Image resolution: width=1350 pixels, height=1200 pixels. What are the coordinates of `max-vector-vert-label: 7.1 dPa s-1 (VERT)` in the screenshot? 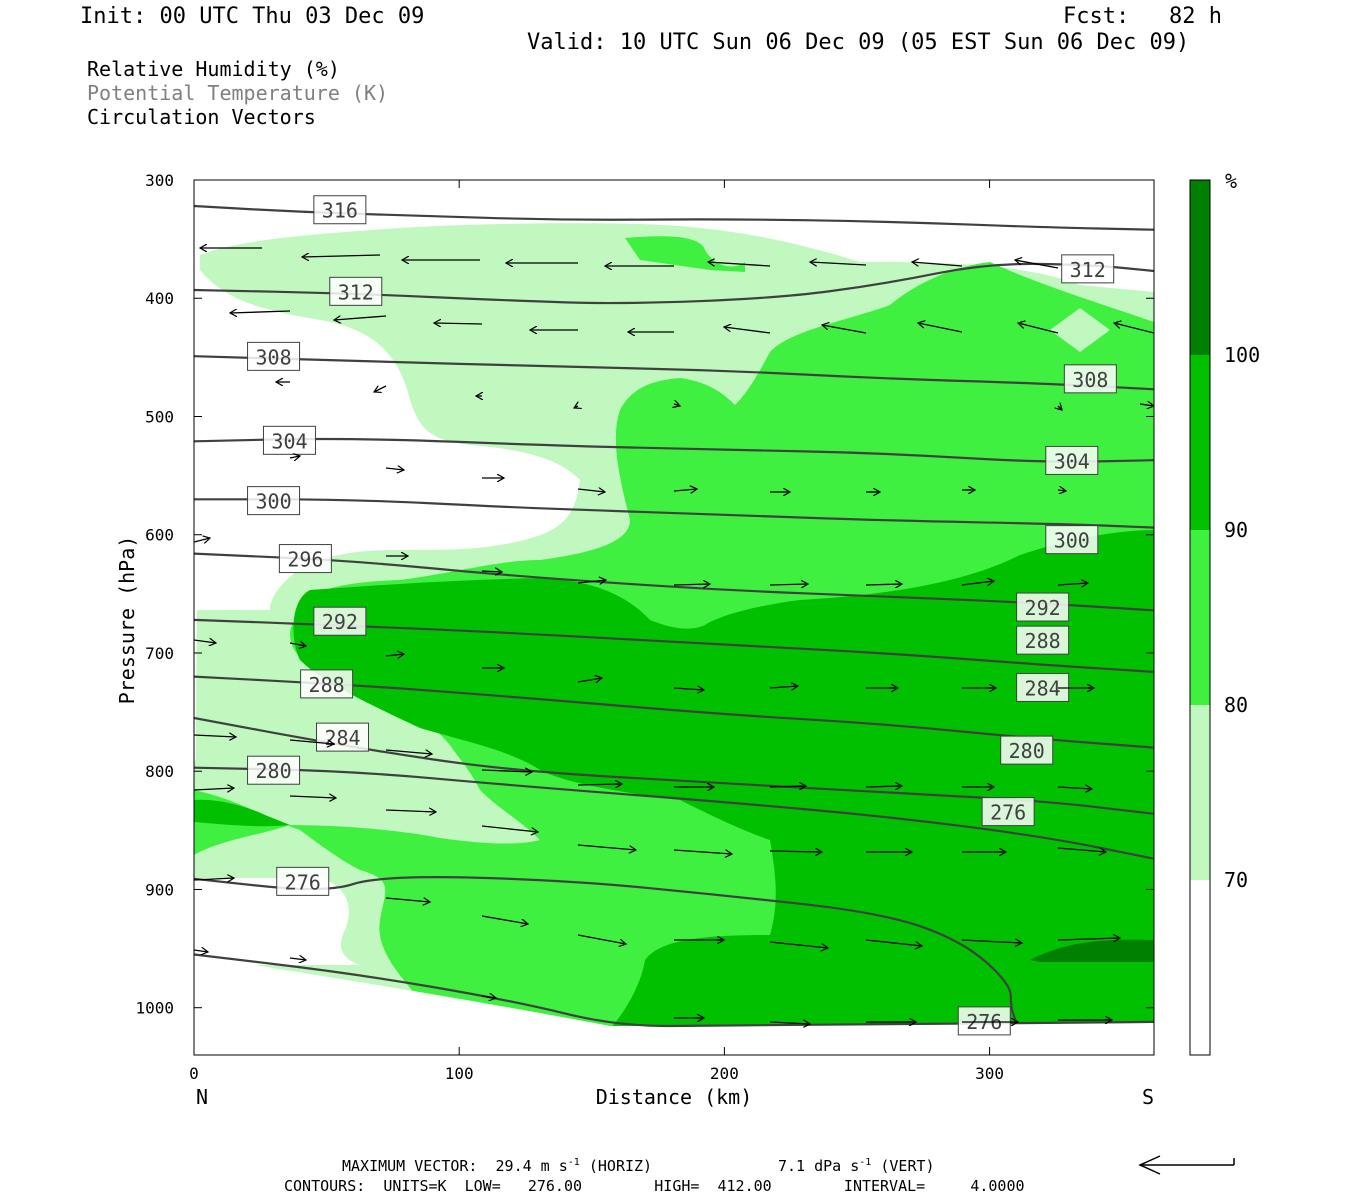 It's located at (856, 1166).